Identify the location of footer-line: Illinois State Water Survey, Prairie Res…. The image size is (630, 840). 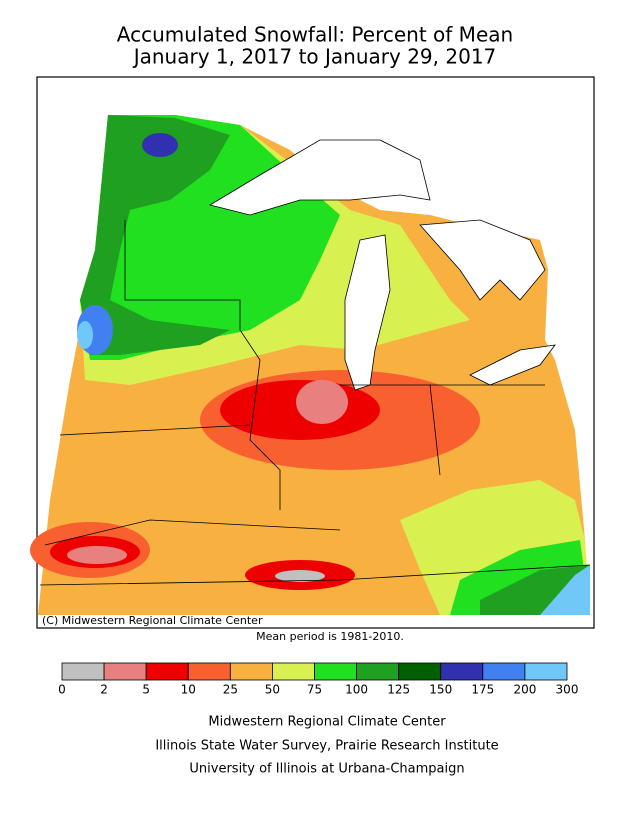
(326, 746).